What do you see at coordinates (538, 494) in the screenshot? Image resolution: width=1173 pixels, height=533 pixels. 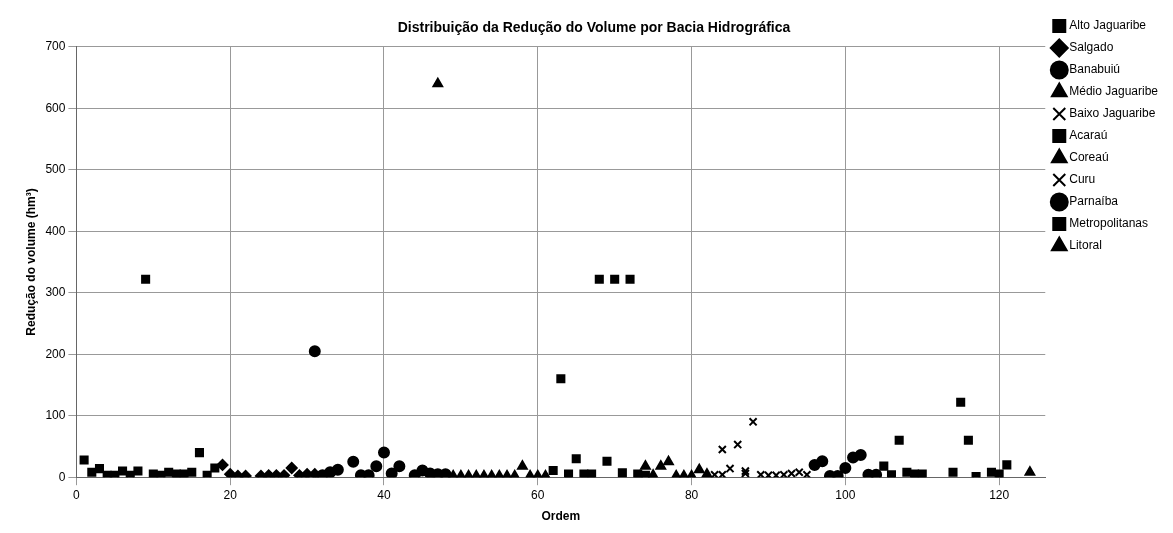 I see `x-tick-label: 60` at bounding box center [538, 494].